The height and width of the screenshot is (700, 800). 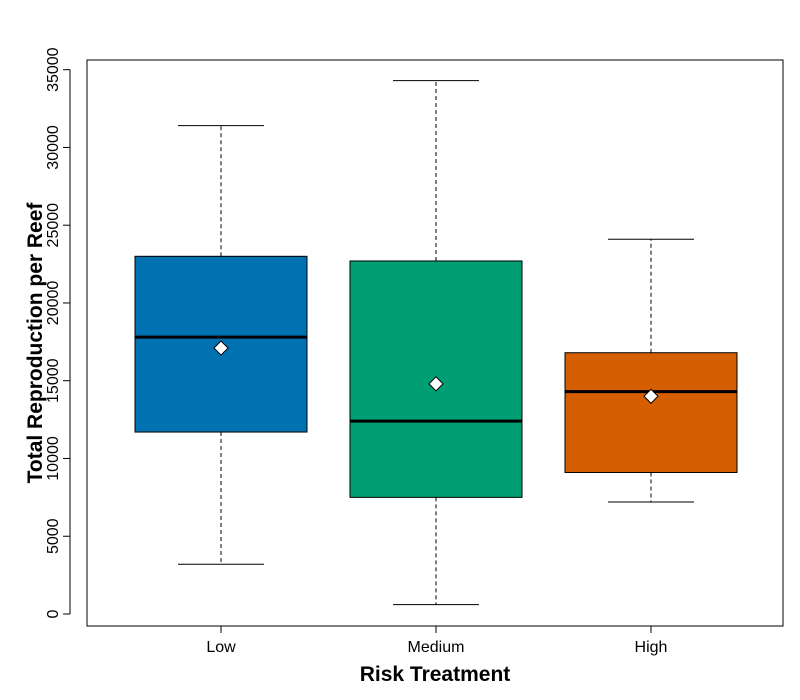 I want to click on box-high, so click(x=651, y=370).